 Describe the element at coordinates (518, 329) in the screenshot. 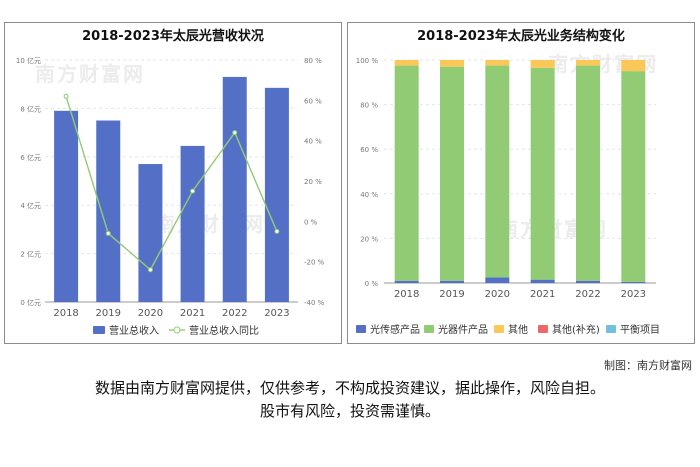

I see `legend-label: 其他` at that location.